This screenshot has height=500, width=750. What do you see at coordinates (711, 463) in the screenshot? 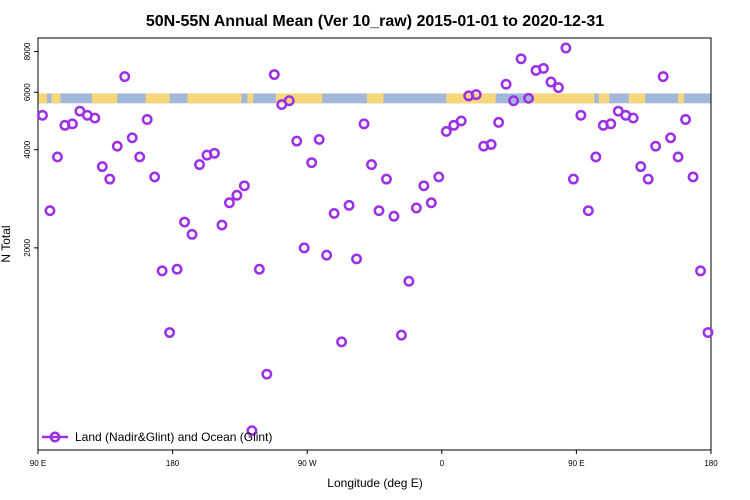
I see `x-tick-label: 180` at bounding box center [711, 463].